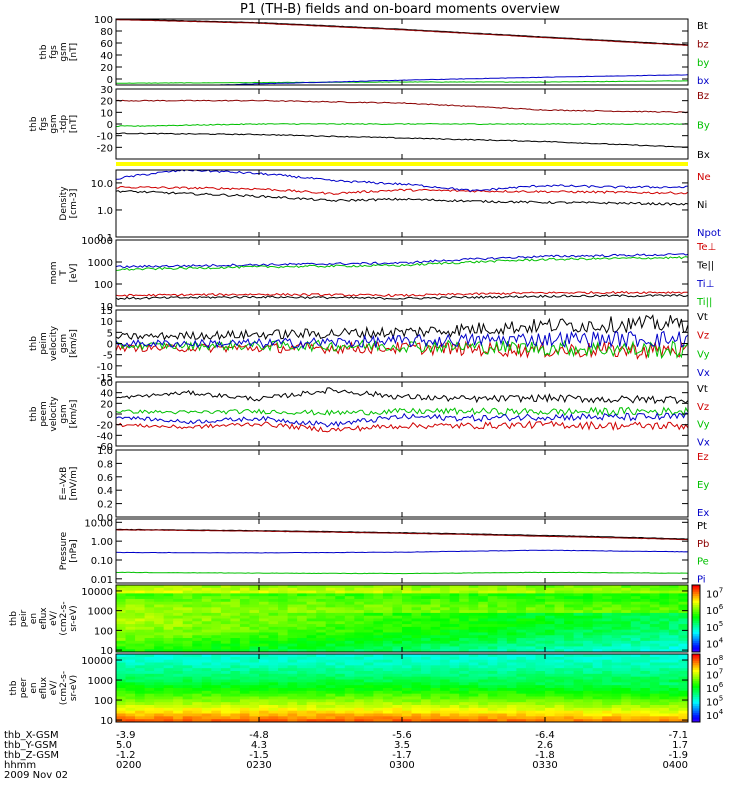  What do you see at coordinates (402, 755) in the screenshot?
I see `ephemeris-value: -1.7` at bounding box center [402, 755].